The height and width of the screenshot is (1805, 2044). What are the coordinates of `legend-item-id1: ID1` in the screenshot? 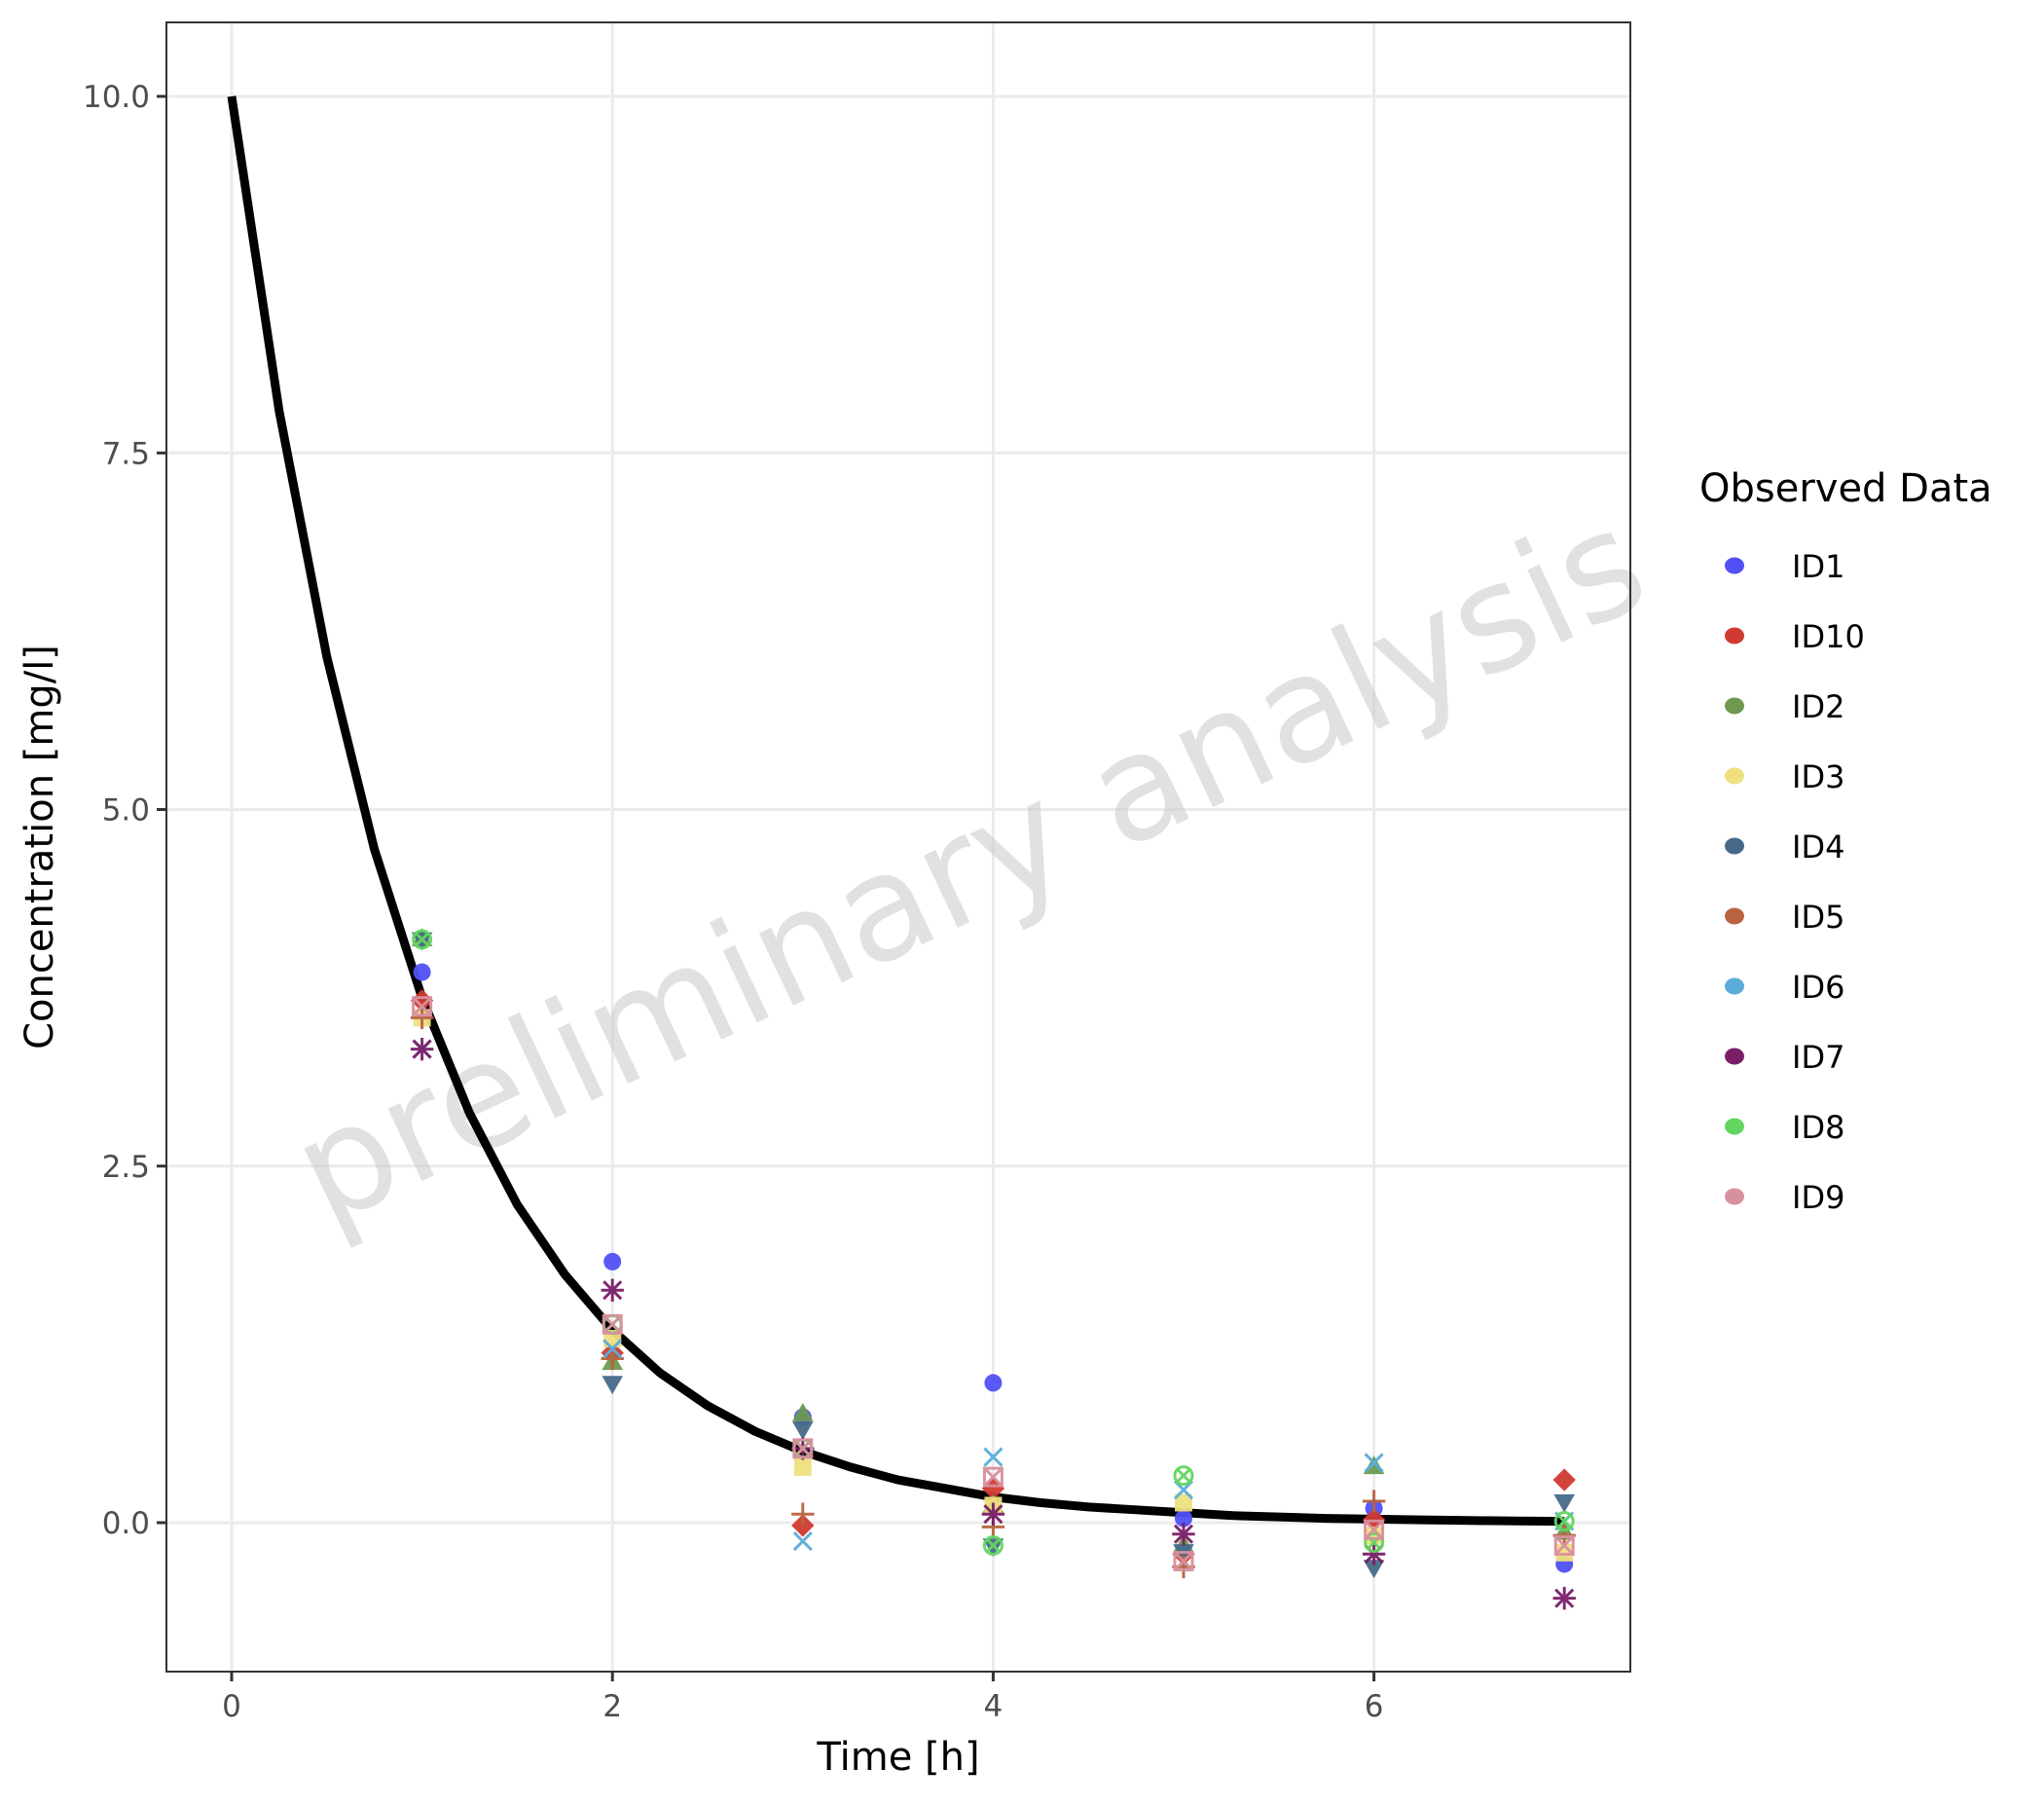 It's located at (1785, 566).